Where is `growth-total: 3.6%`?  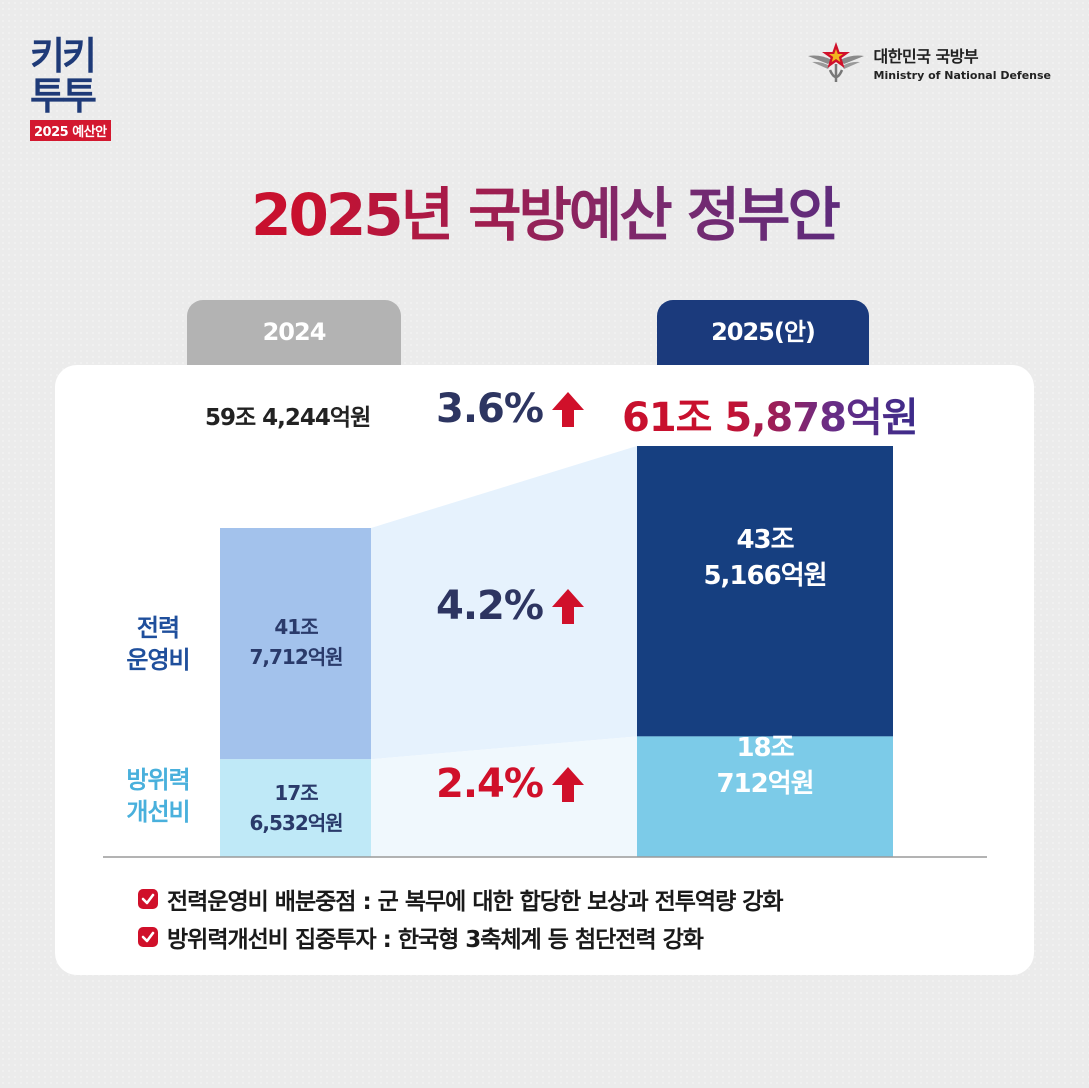
growth-total: 3.6% is located at coordinates (510, 409).